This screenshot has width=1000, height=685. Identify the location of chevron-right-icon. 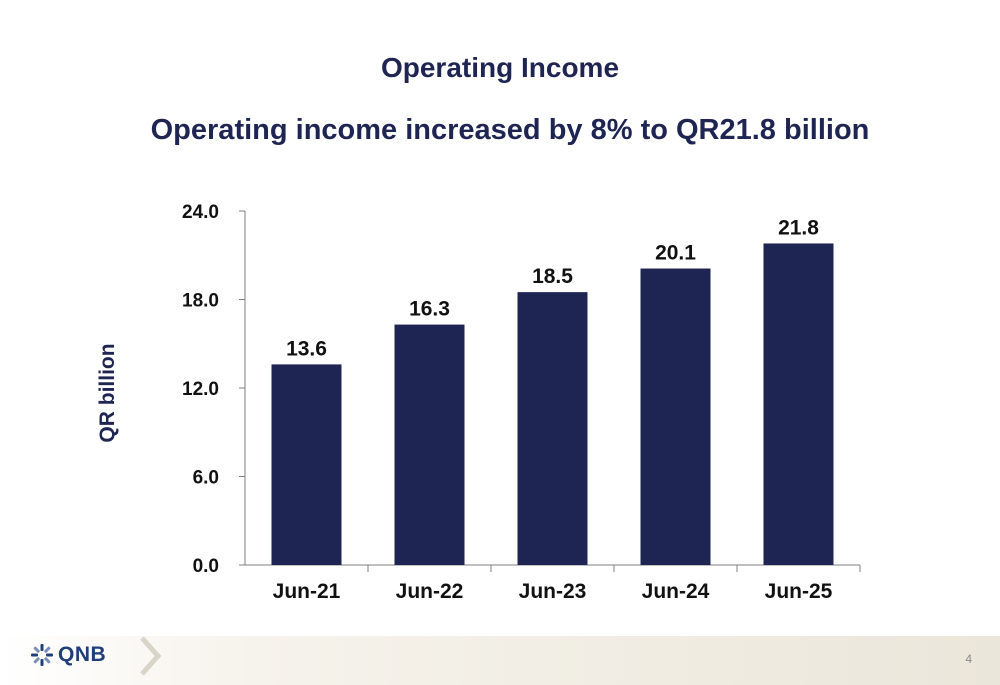
(151, 656).